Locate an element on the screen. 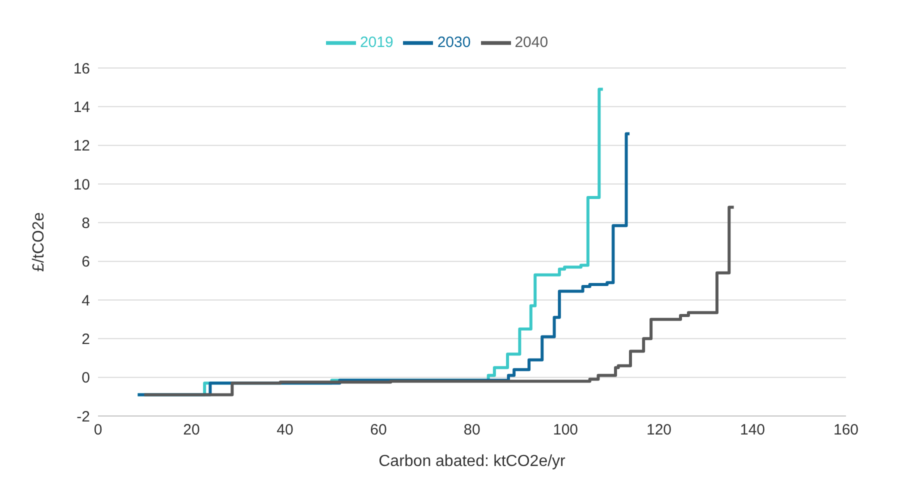 This screenshot has height=488, width=914. y-tick-label: 8 is located at coordinates (86, 223).